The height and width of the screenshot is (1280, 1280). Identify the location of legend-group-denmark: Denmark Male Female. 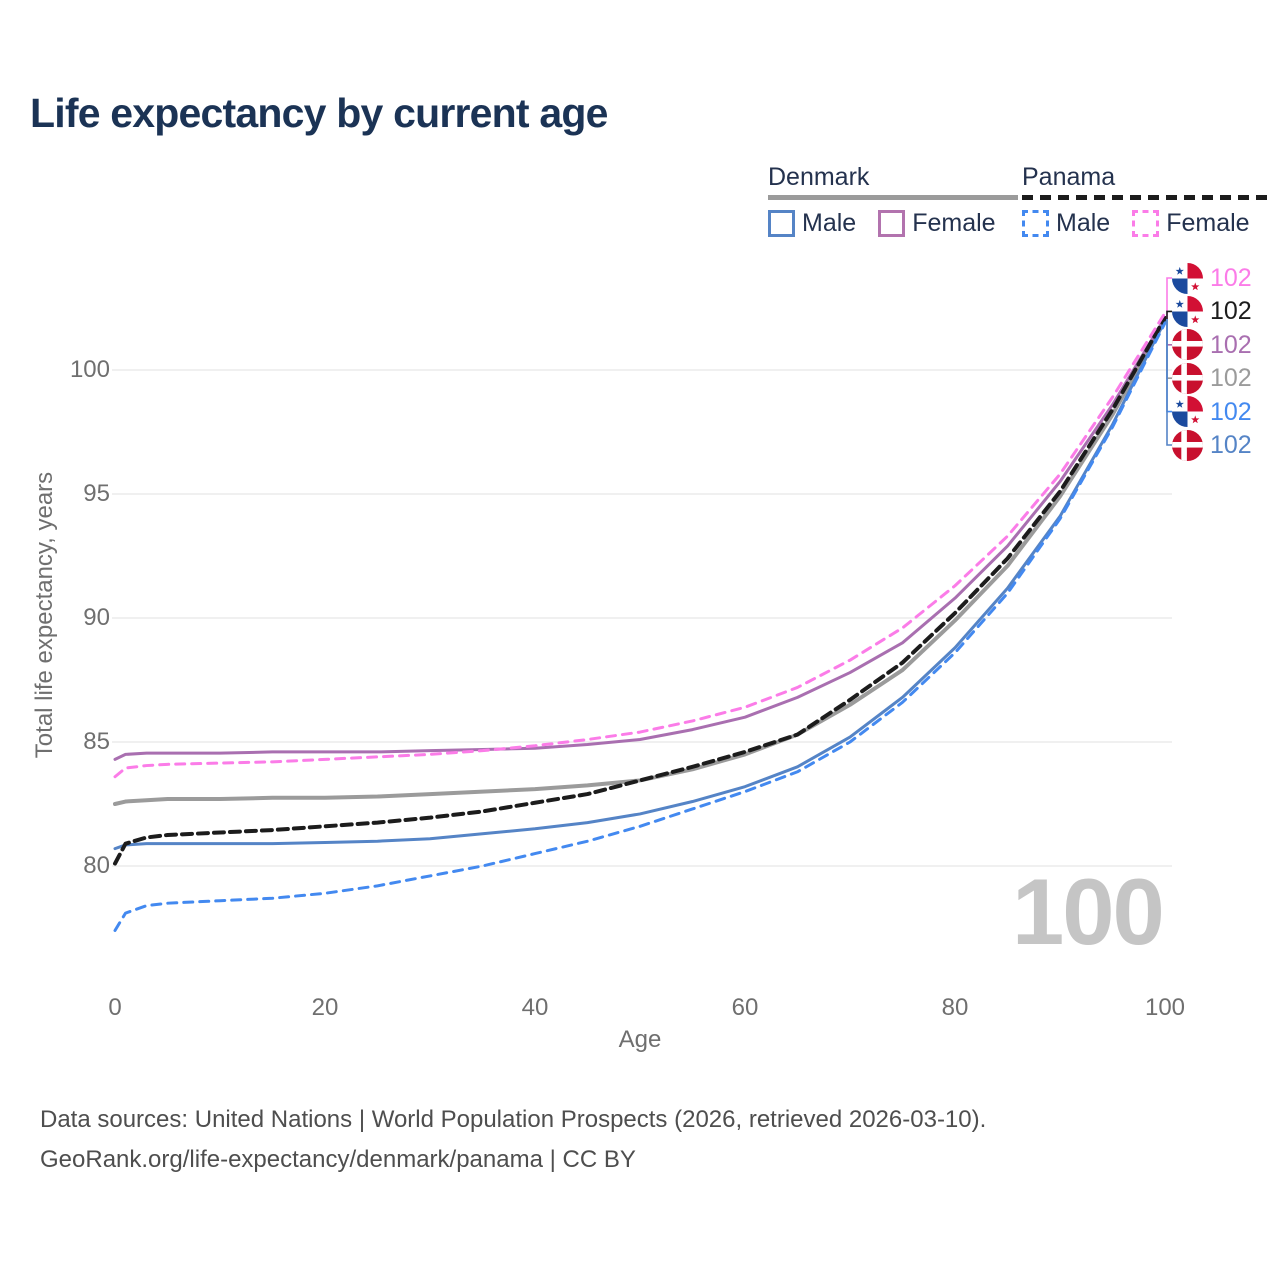
(893, 200).